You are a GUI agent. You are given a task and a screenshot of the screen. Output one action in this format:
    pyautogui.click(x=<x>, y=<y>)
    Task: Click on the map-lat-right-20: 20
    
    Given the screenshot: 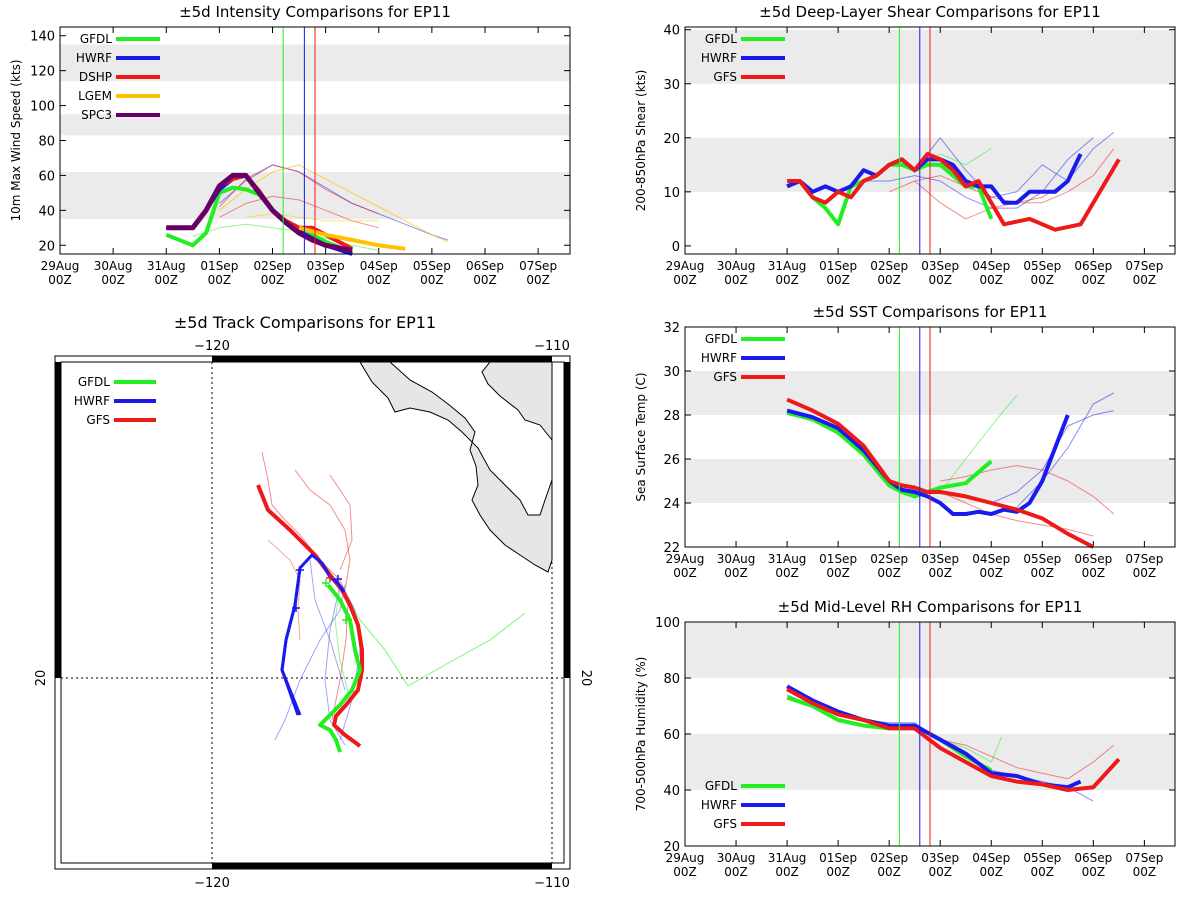 What is the action you would take?
    pyautogui.click(x=585, y=678)
    